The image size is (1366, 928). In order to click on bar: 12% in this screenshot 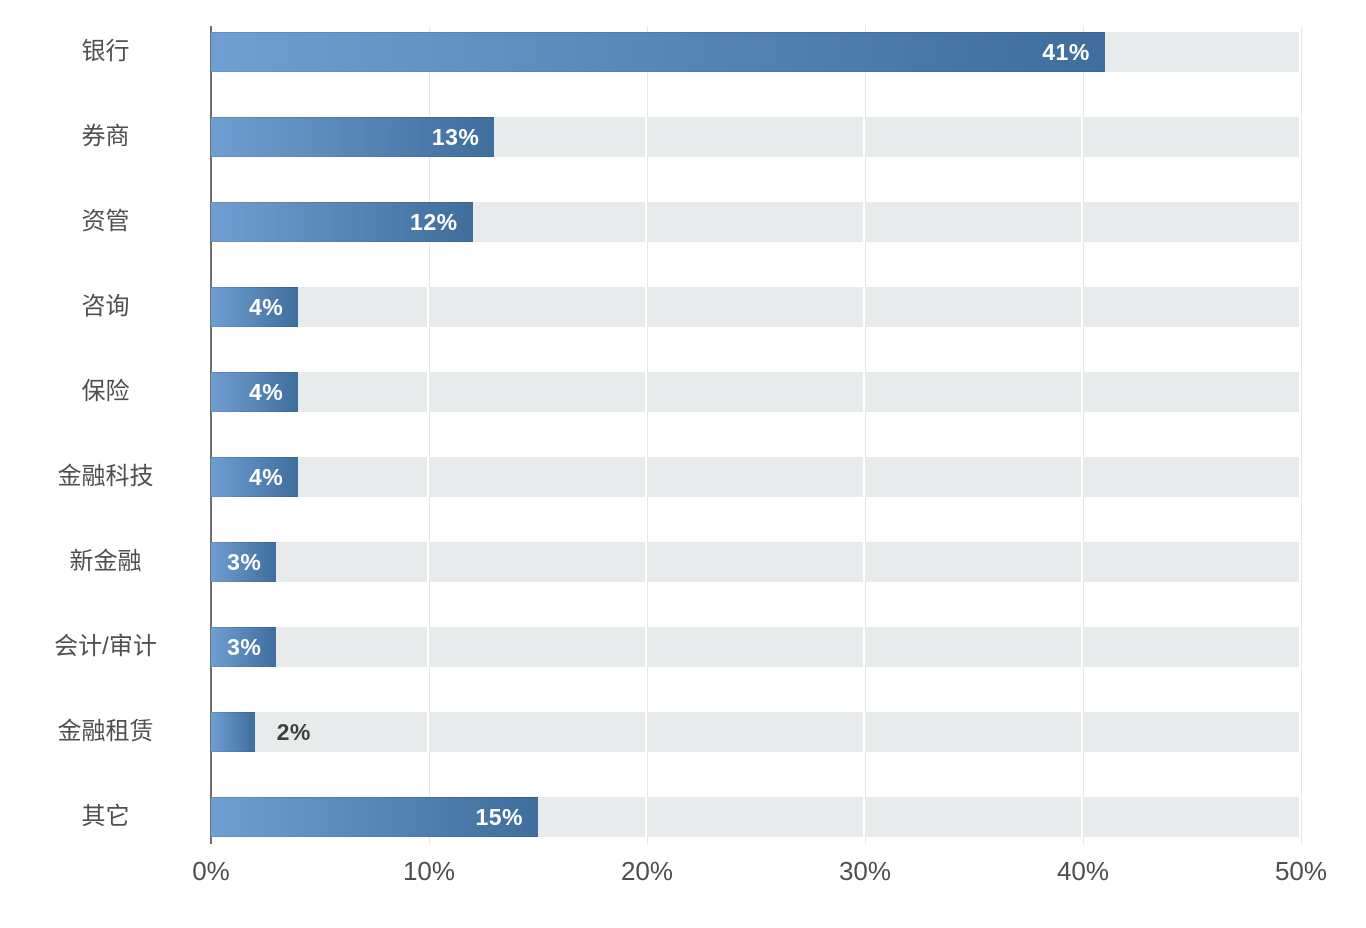, I will do `click(342, 222)`.